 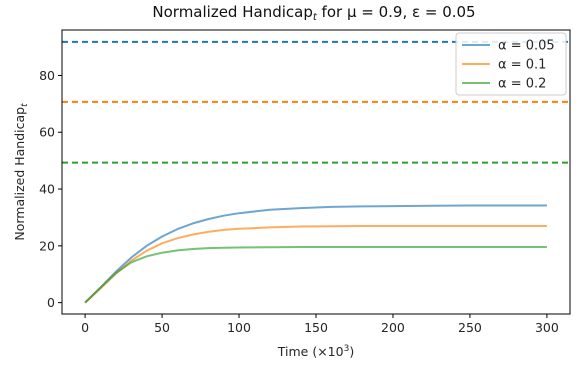 What do you see at coordinates (51, 302) in the screenshot?
I see `y-tick-label: 0` at bounding box center [51, 302].